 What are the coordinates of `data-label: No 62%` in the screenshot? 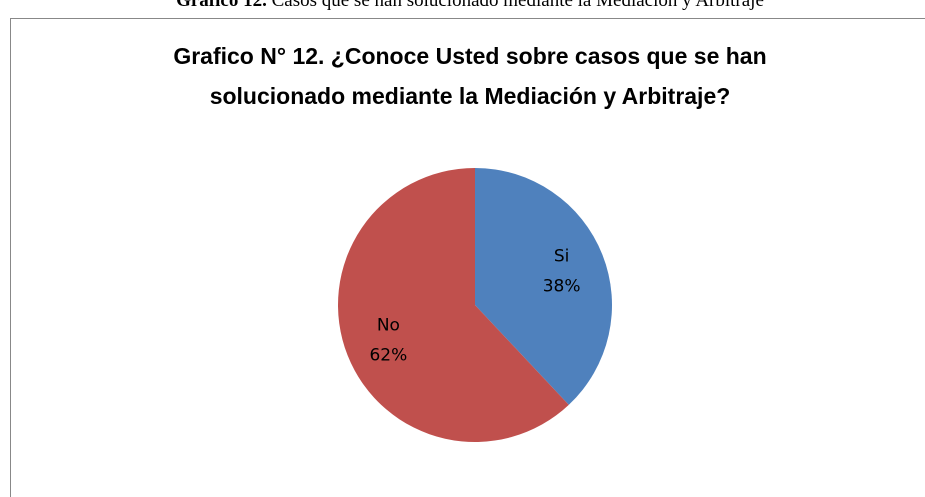 It's located at (388, 340).